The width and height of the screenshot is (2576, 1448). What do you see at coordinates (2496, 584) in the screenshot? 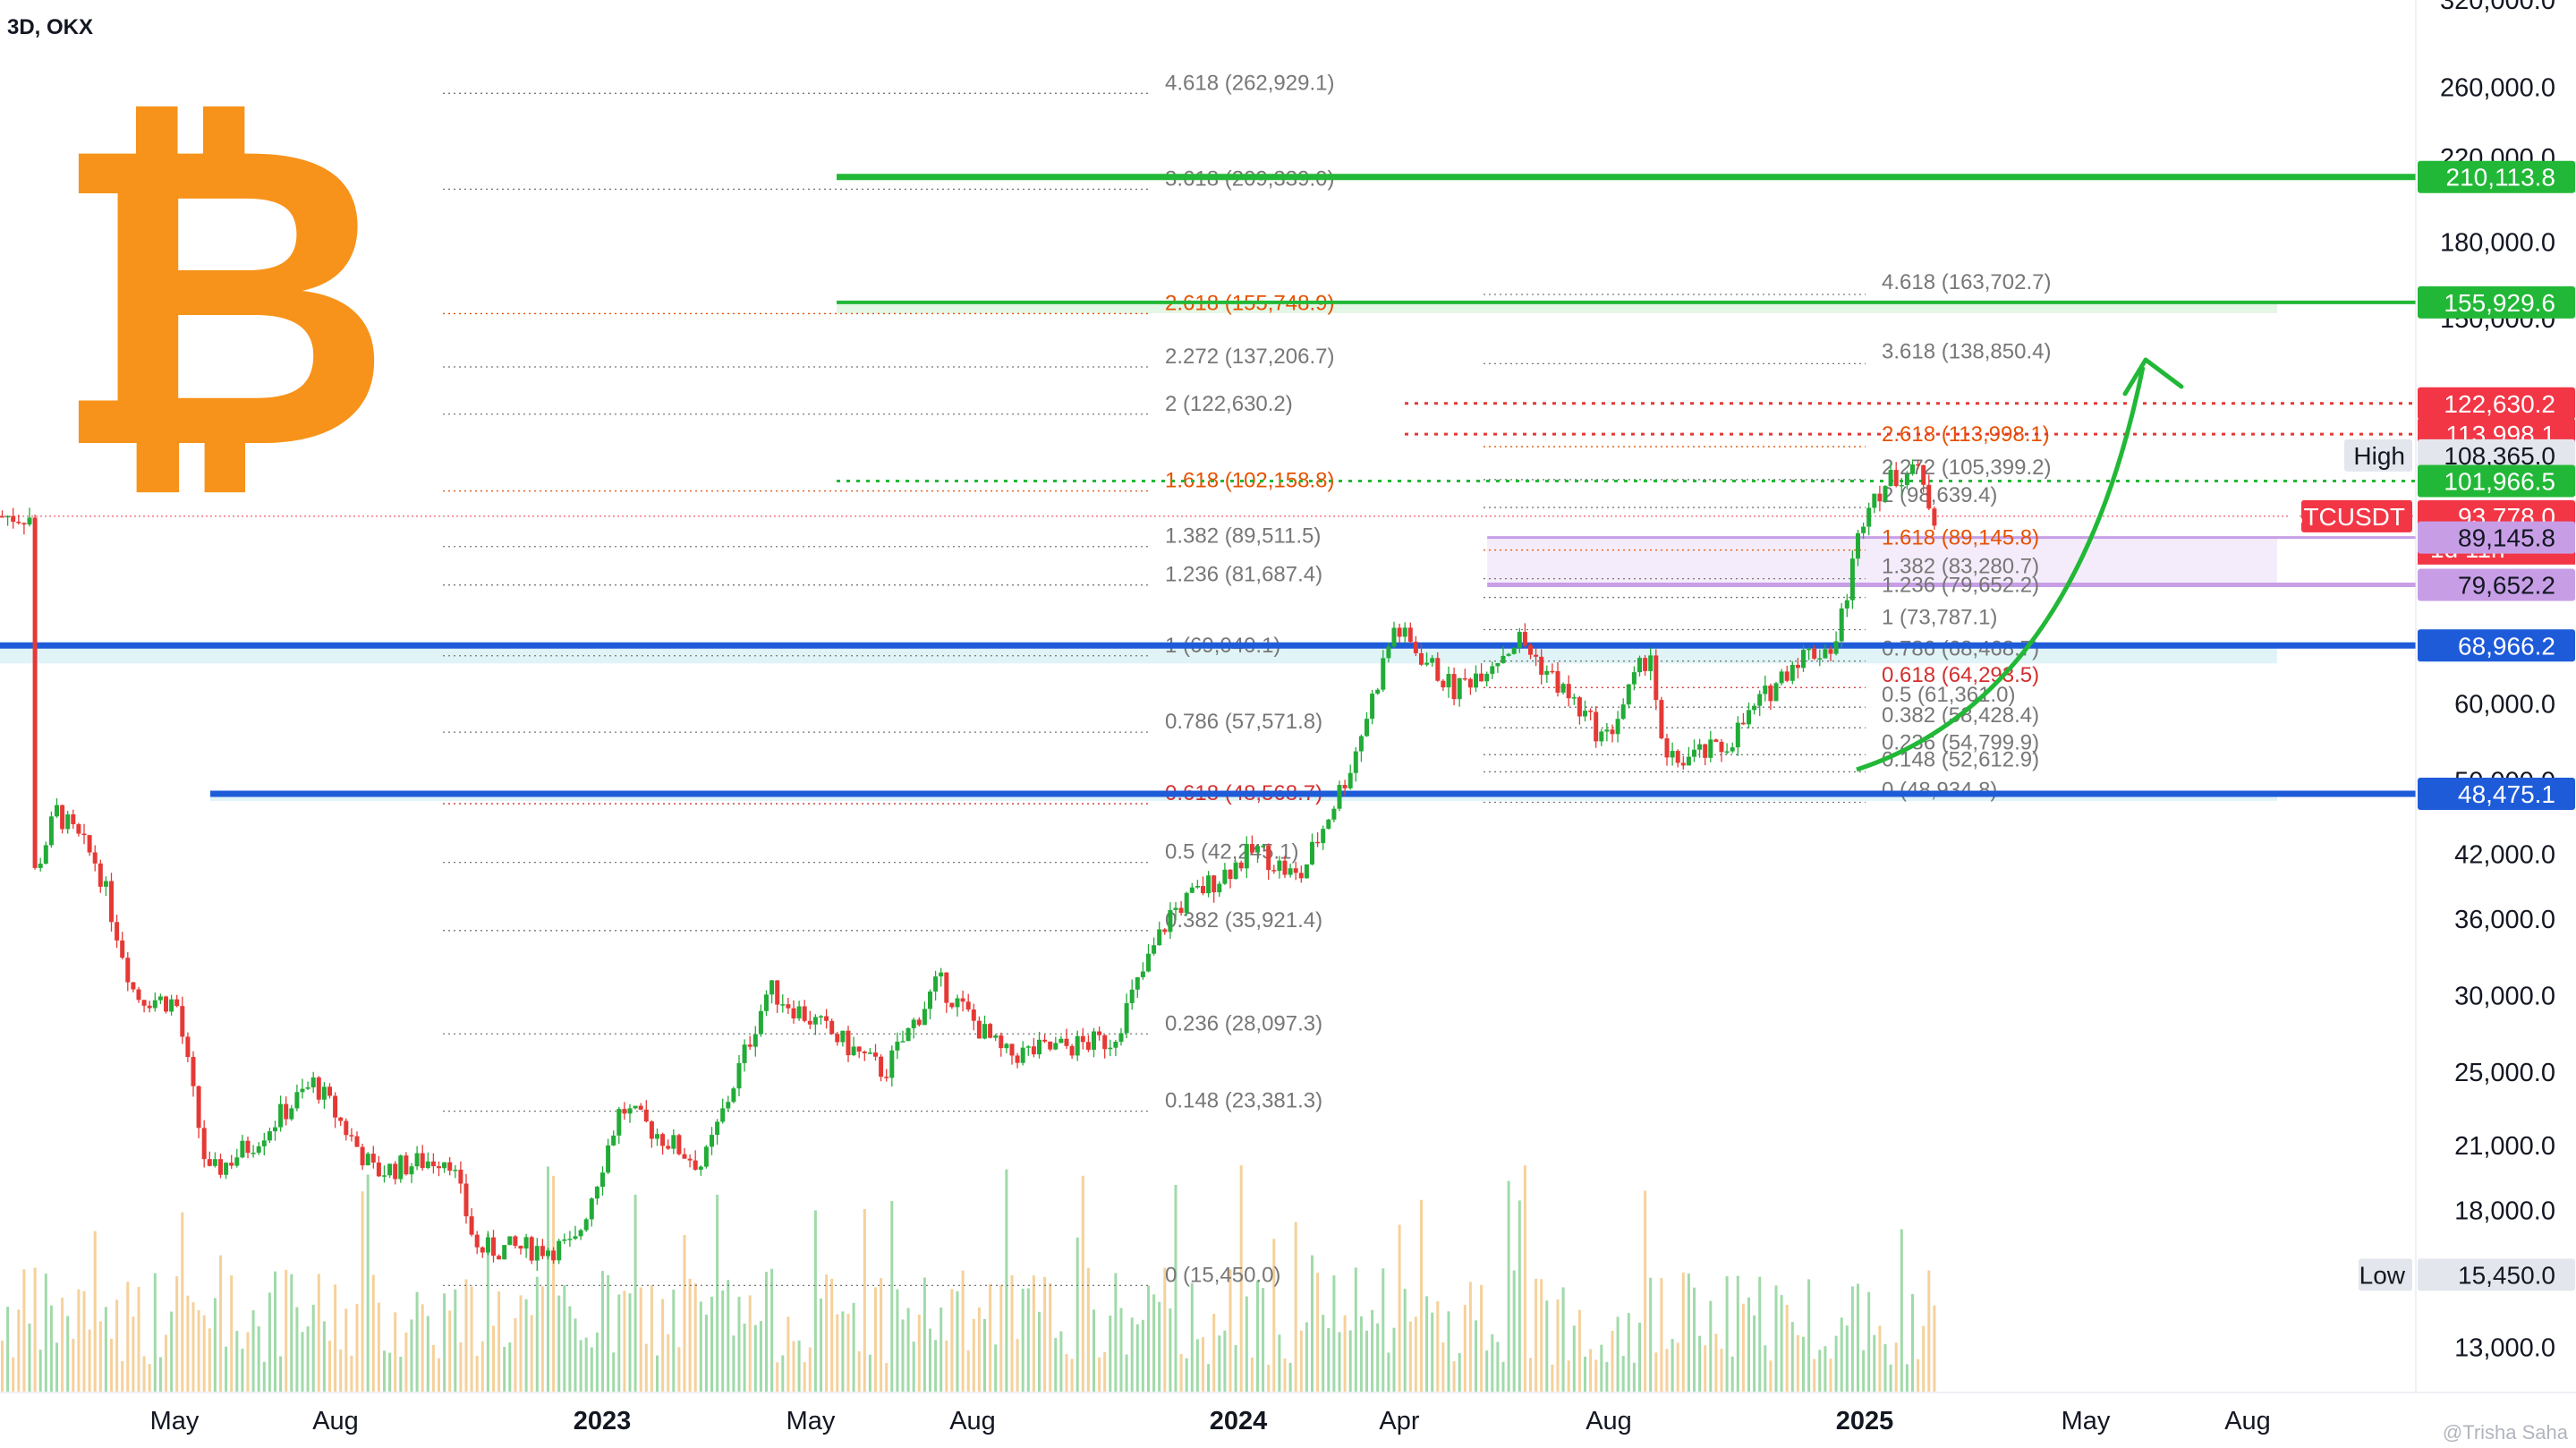
I see `price-tag: 79,652.2` at bounding box center [2496, 584].